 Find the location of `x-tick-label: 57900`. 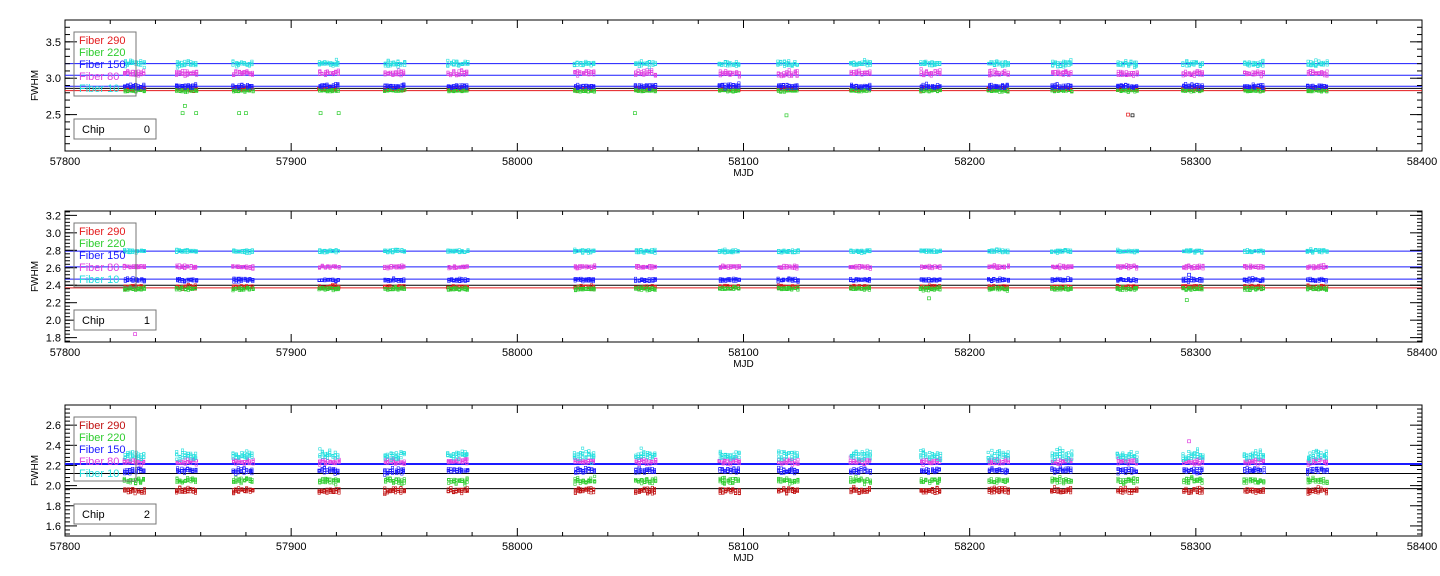

x-tick-label: 57900 is located at coordinates (291, 162).